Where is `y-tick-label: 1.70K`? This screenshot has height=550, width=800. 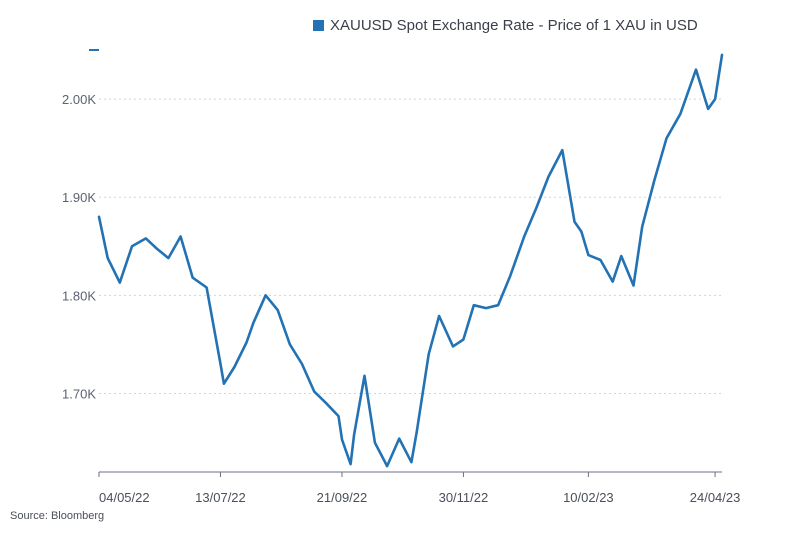
y-tick-label: 1.70K is located at coordinates (79, 393).